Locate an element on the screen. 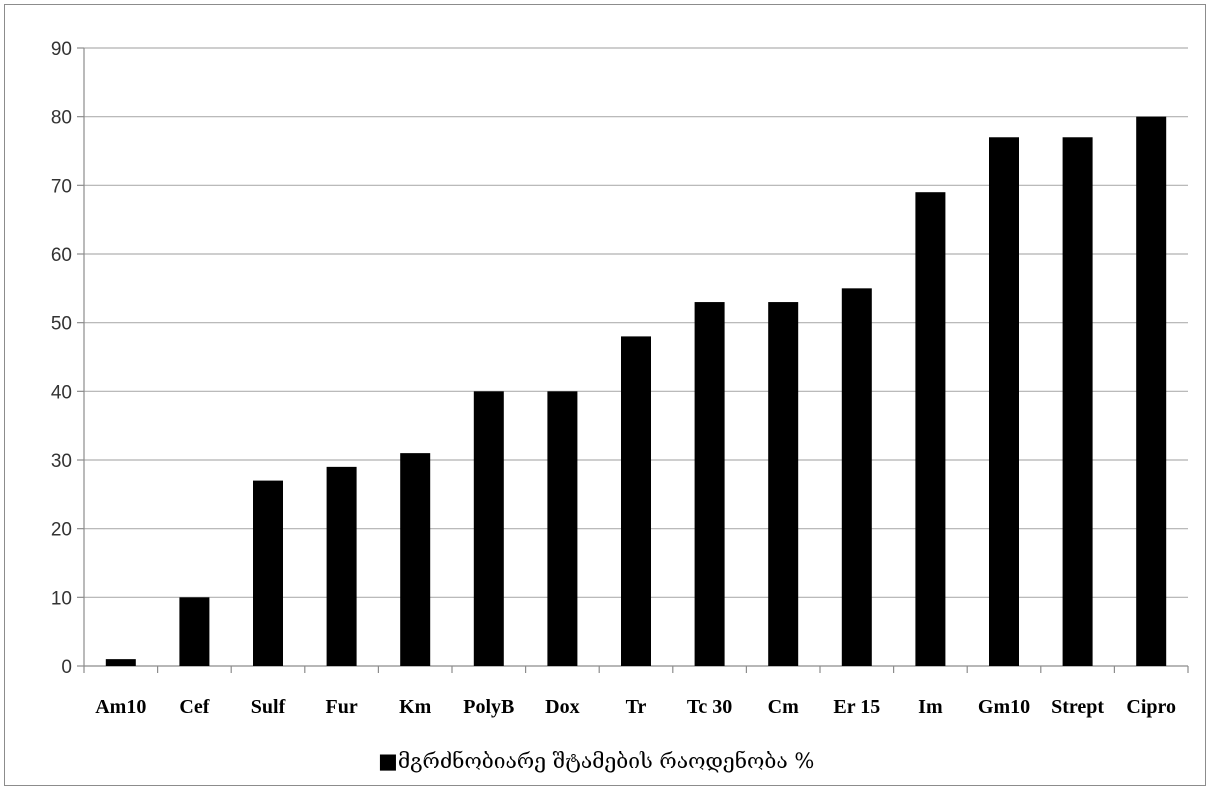 This screenshot has width=1212, height=792. y-tick-label: 60 is located at coordinates (61, 255).